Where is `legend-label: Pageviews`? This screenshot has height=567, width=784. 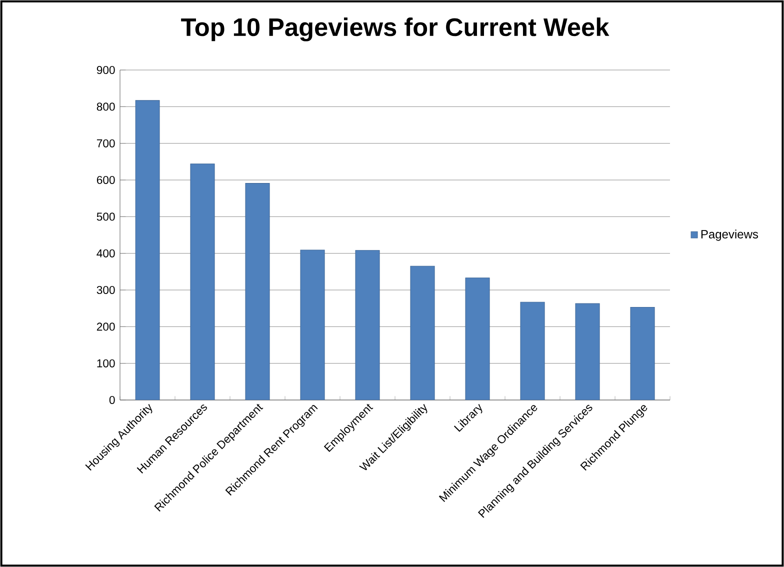 legend-label: Pageviews is located at coordinates (729, 235).